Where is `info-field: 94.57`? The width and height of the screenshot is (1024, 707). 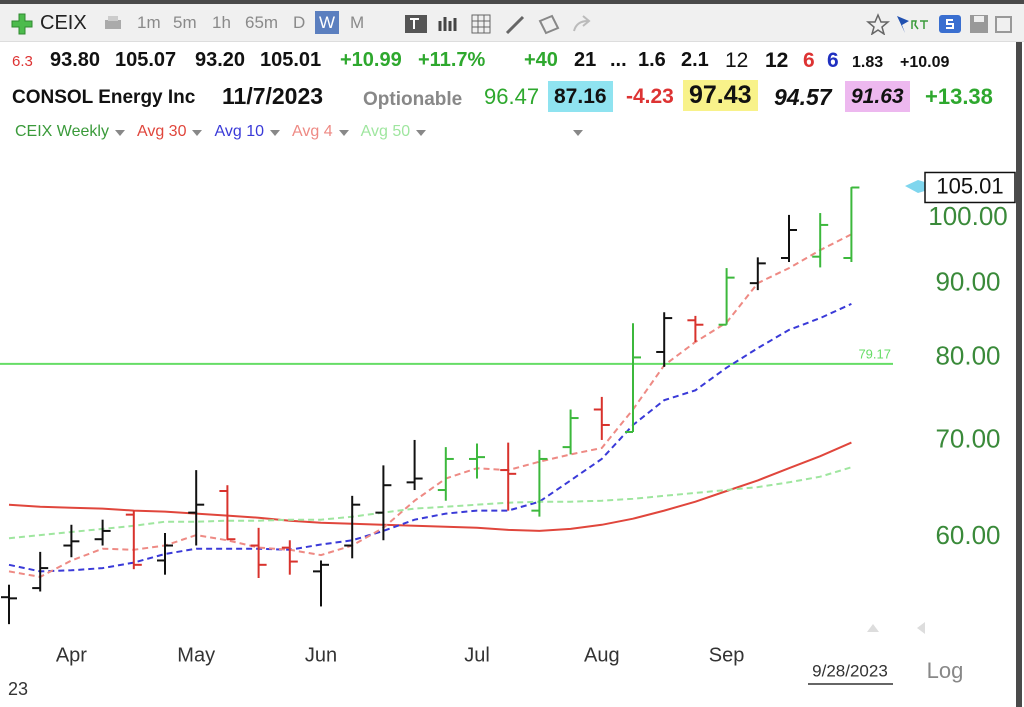 info-field: 94.57 is located at coordinates (803, 97).